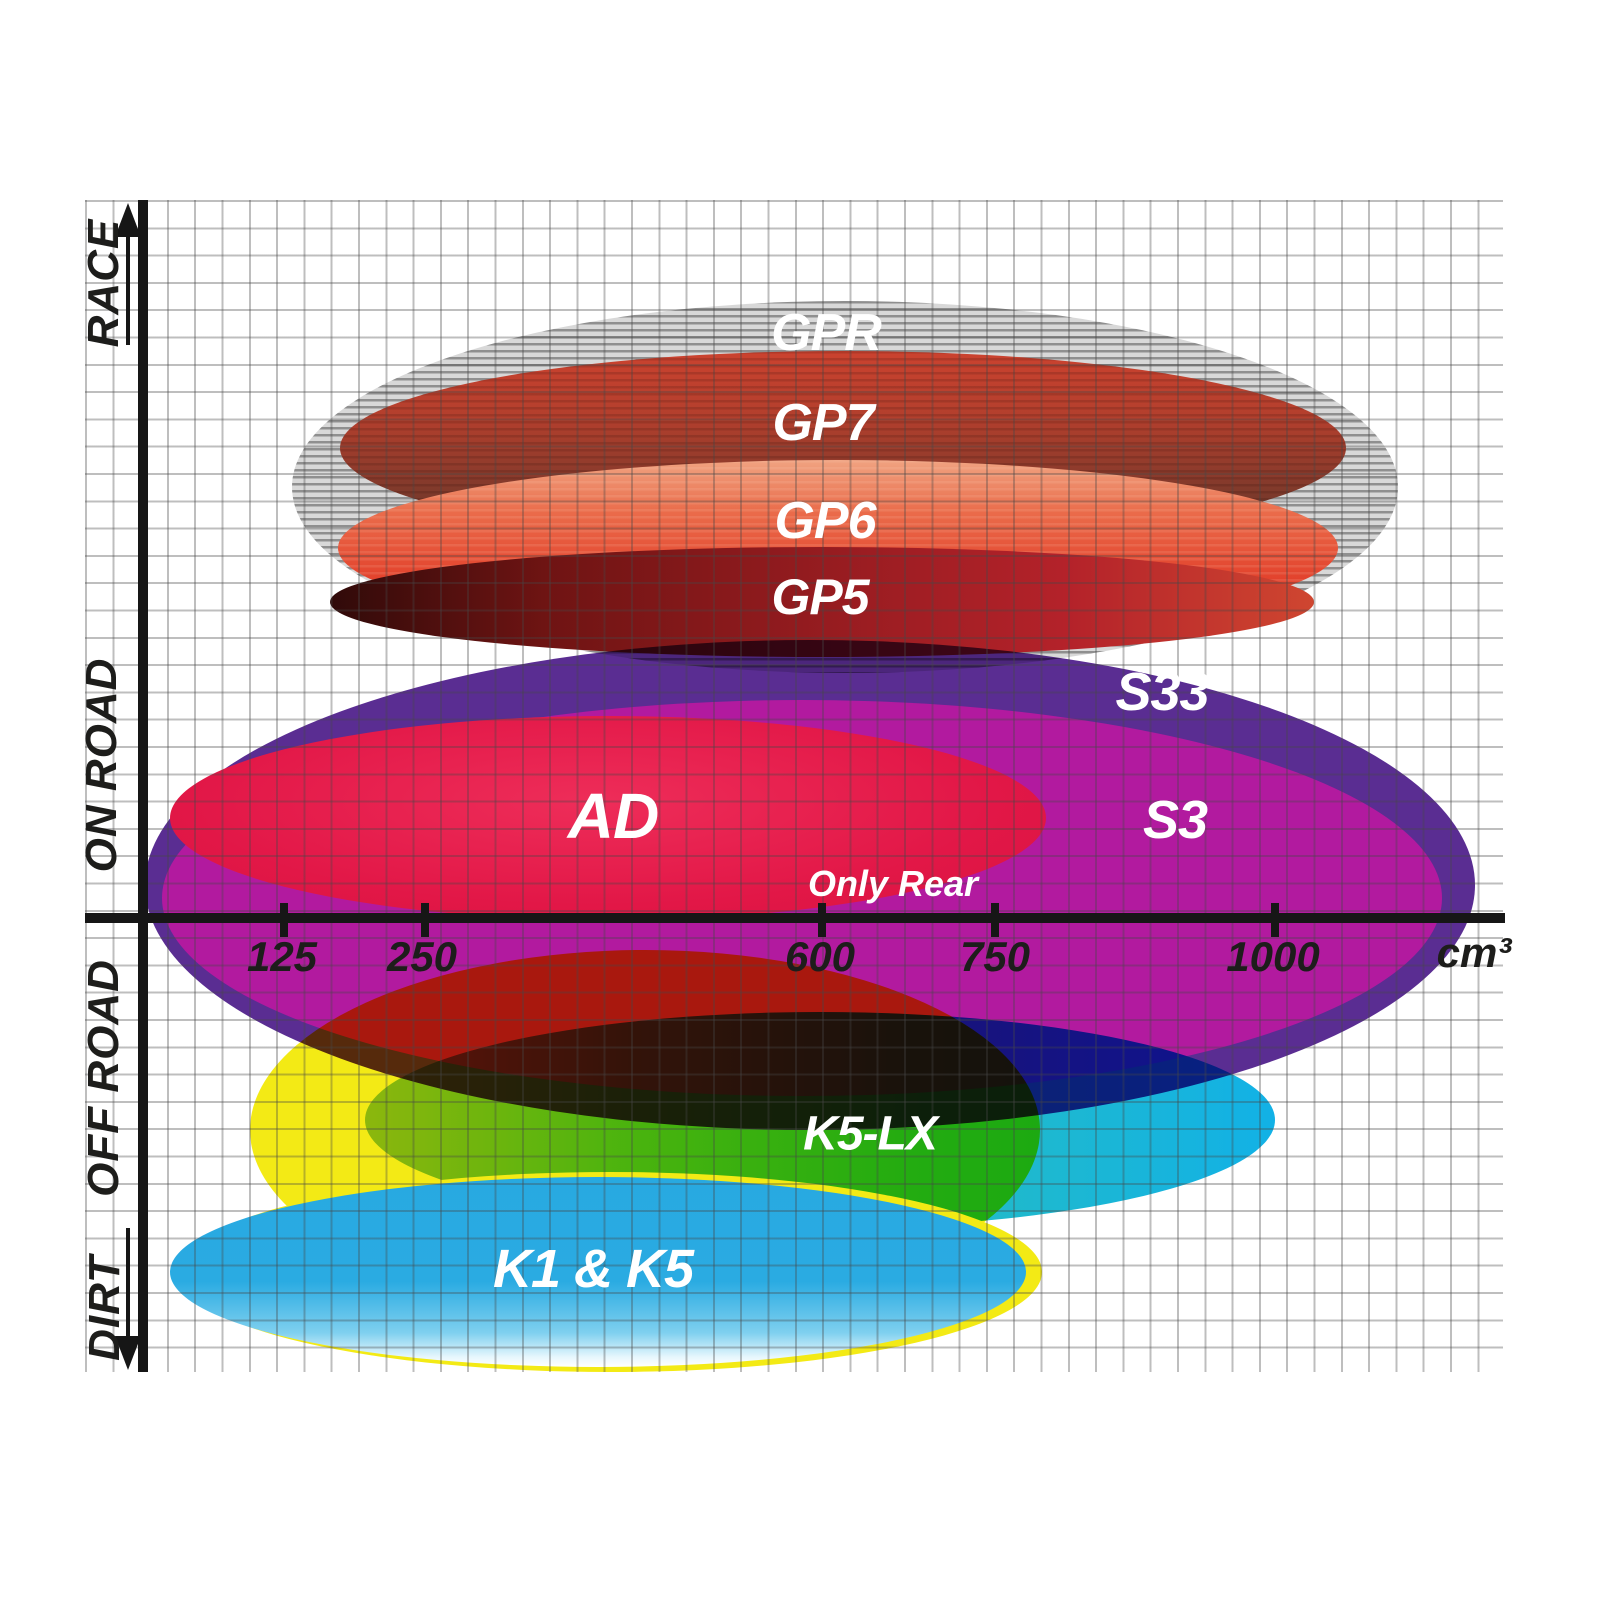 This screenshot has height=1600, width=1600. What do you see at coordinates (422, 956) in the screenshot?
I see `x-tick-label-250: 250` at bounding box center [422, 956].